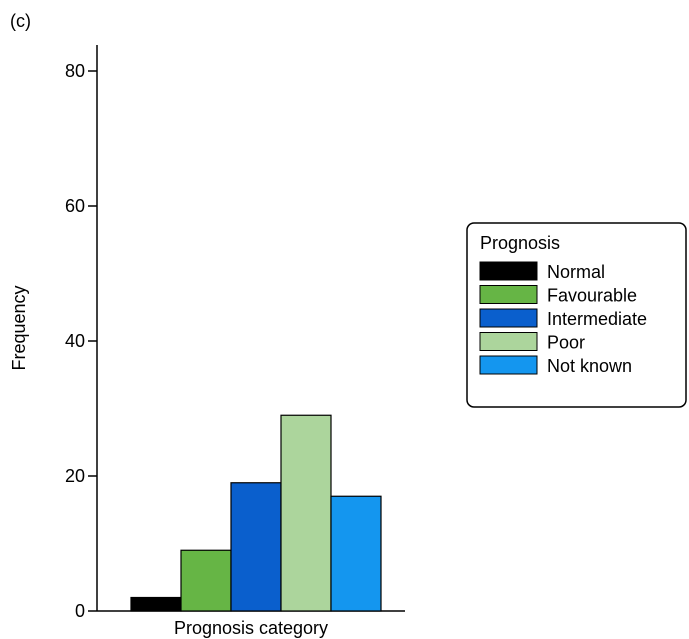 Image resolution: width=689 pixels, height=639 pixels. I want to click on legend-label: Favourable, so click(592, 296).